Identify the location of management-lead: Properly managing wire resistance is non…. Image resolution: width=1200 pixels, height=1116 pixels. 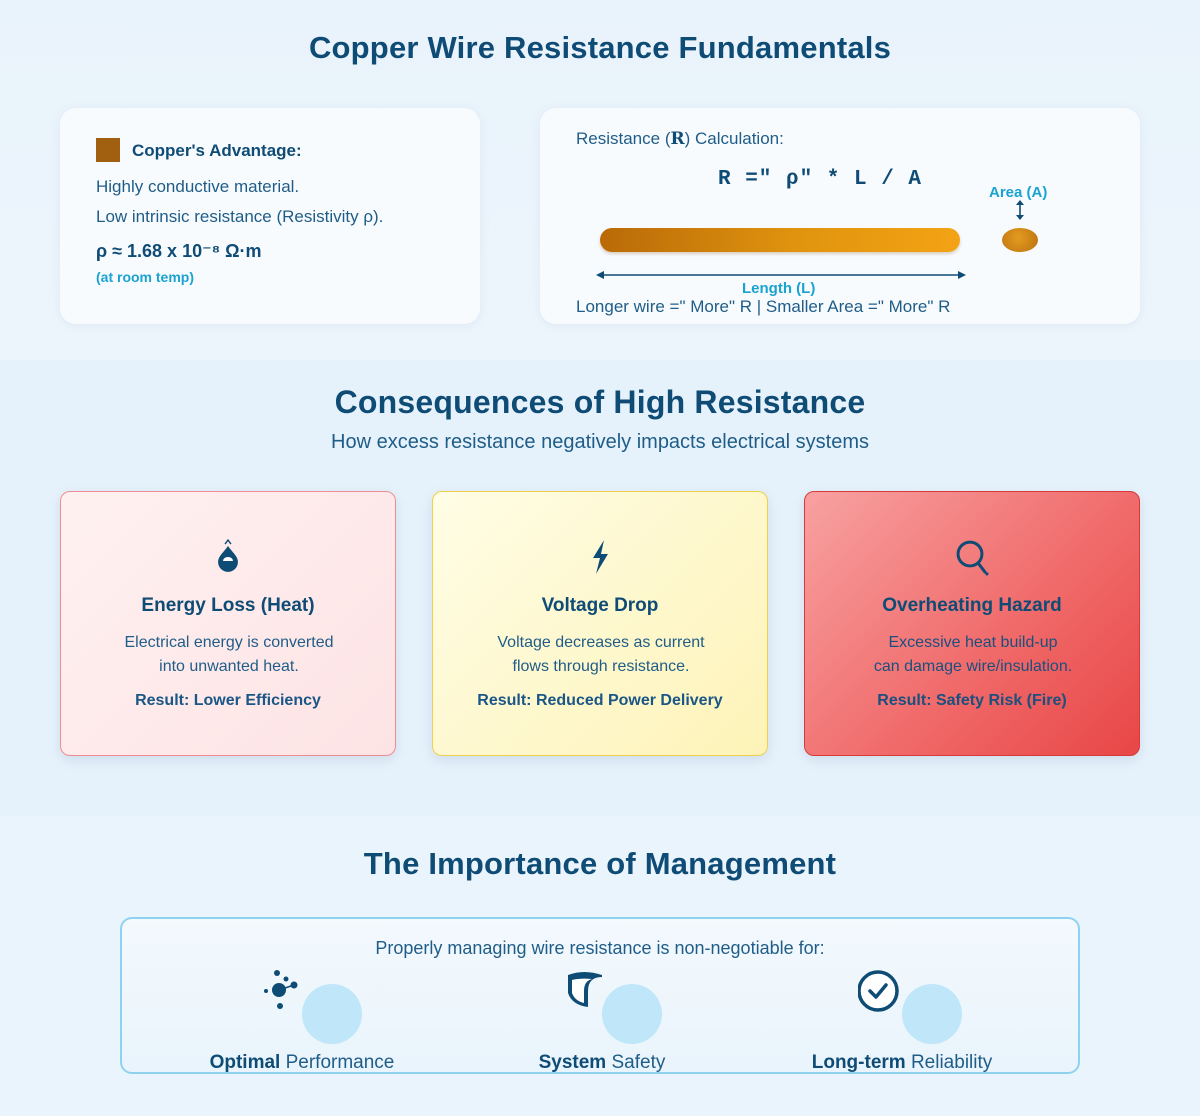
(600, 948).